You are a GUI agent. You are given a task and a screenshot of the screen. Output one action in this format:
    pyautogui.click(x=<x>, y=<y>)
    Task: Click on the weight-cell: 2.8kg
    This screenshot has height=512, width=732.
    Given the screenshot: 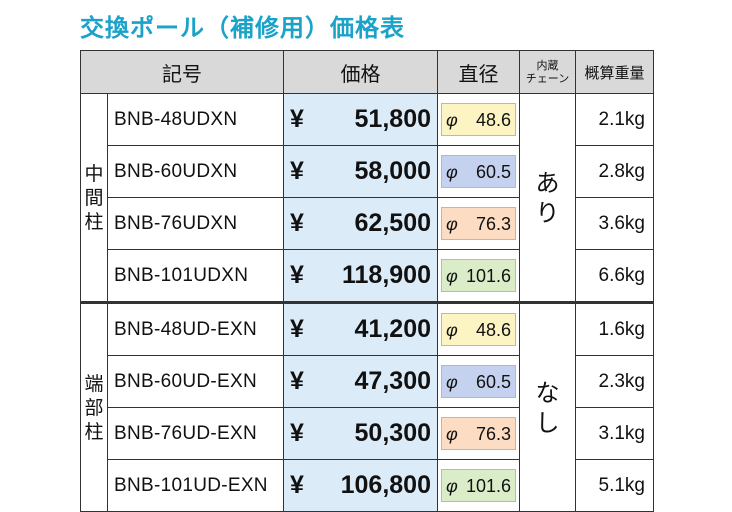 What is the action you would take?
    pyautogui.click(x=614, y=171)
    